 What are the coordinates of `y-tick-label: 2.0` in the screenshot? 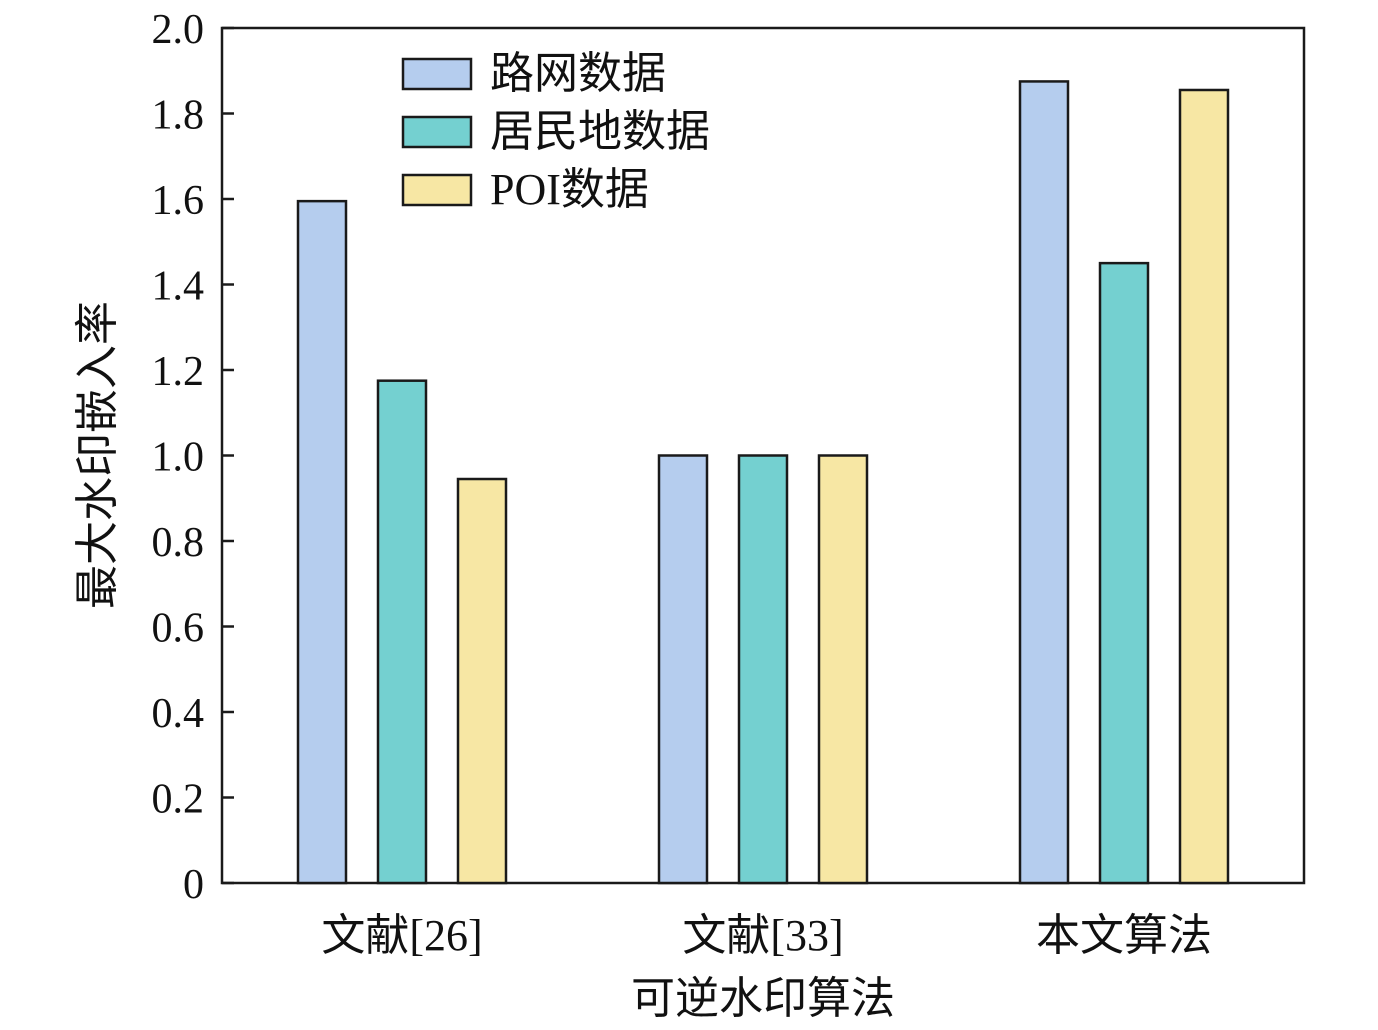 It's located at (178, 30).